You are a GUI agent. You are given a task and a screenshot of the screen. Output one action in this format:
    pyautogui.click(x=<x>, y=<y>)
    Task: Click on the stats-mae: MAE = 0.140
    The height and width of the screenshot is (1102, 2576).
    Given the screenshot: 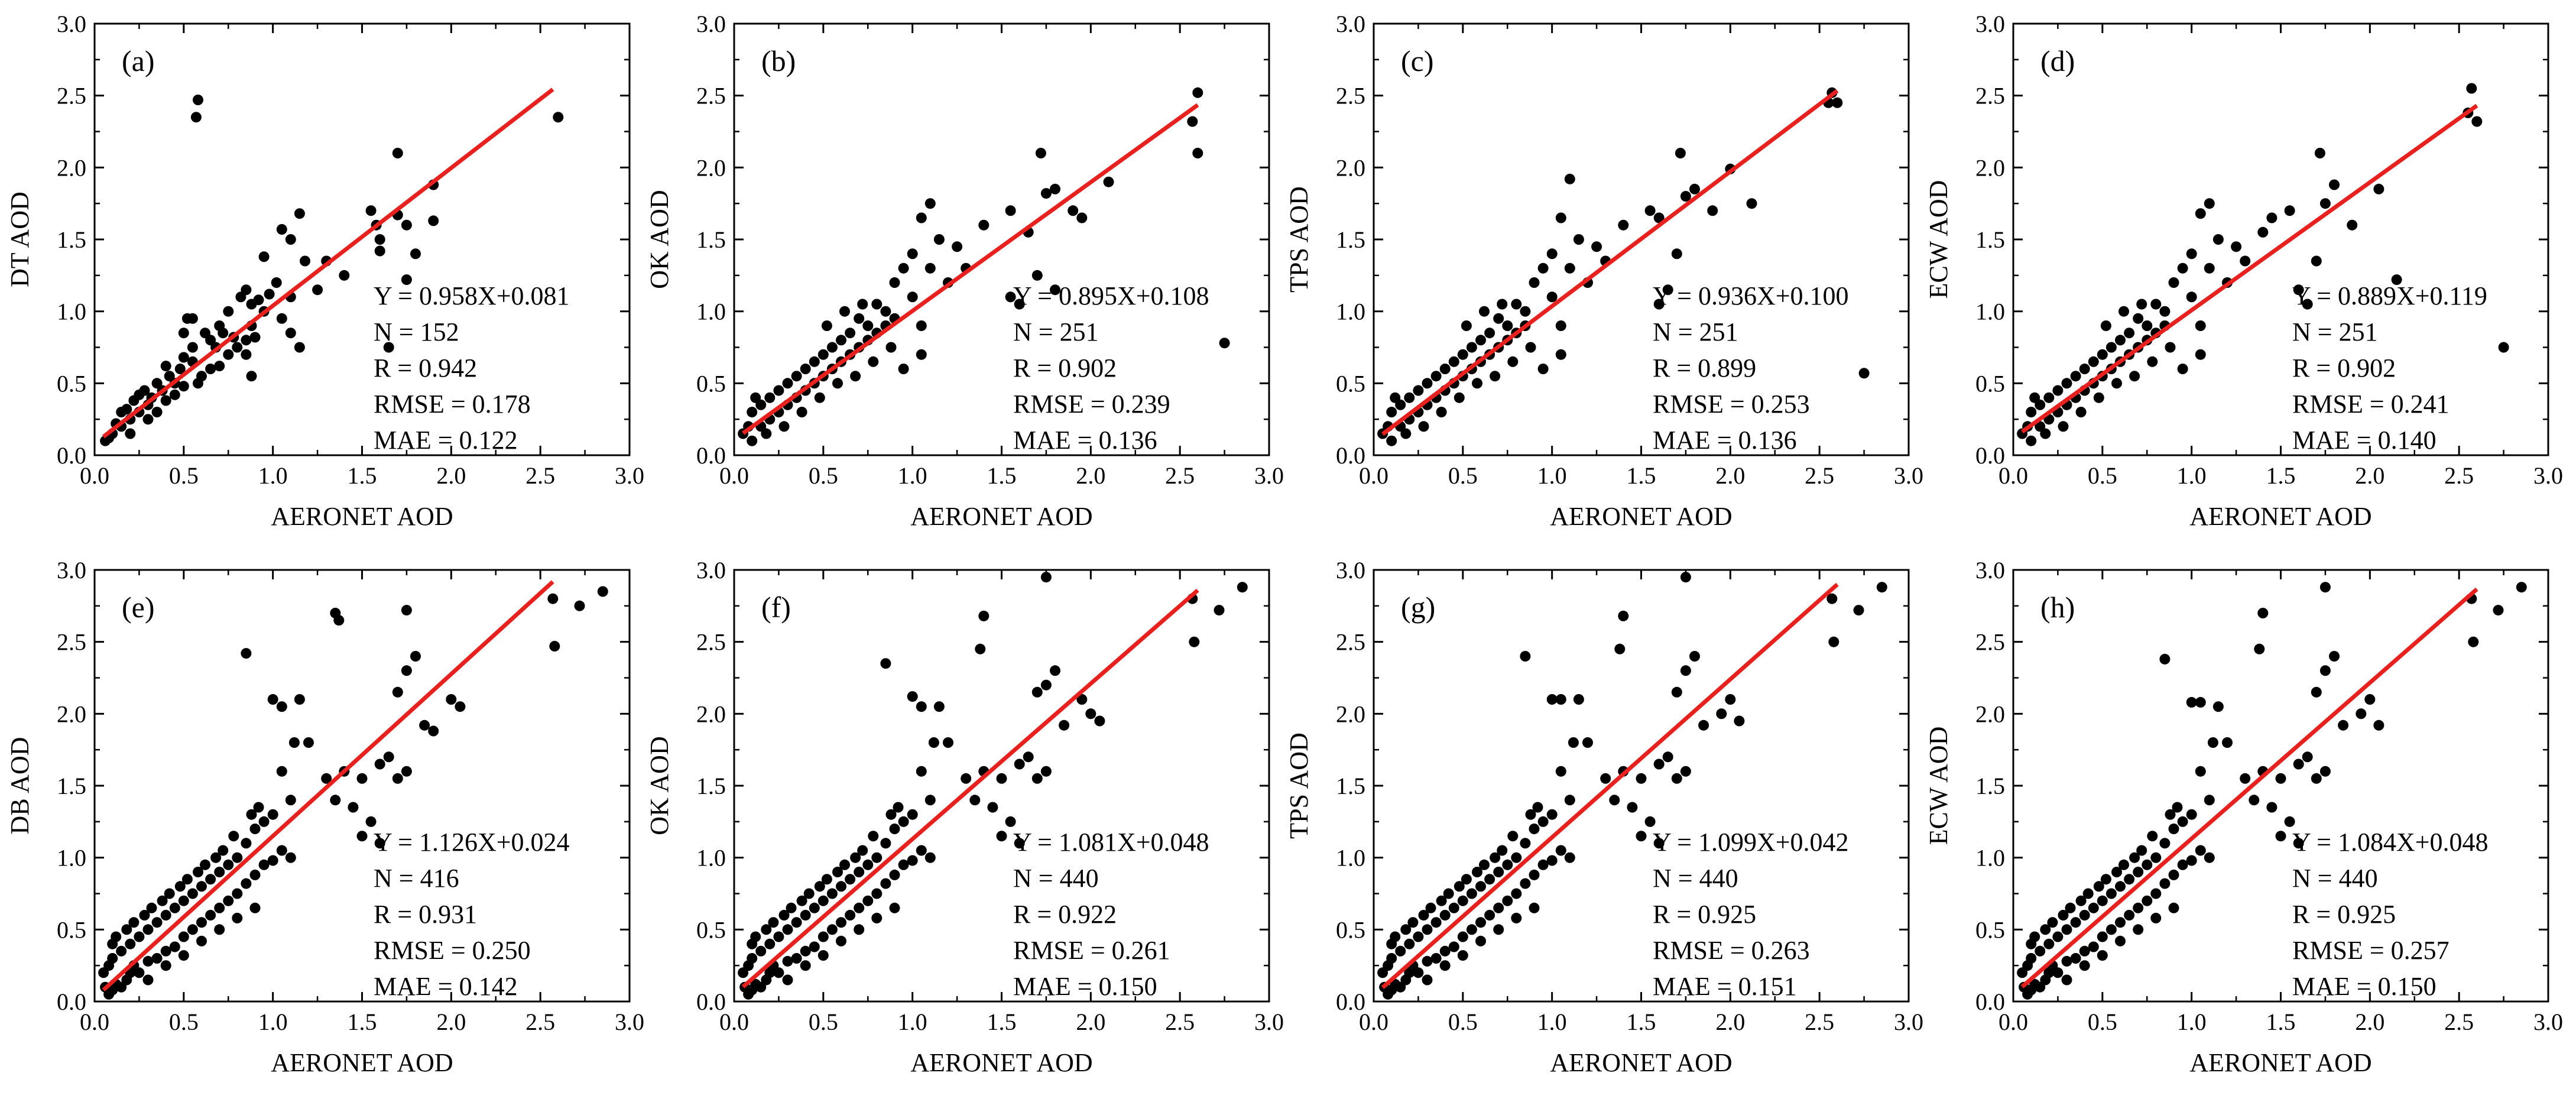 What is the action you would take?
    pyautogui.click(x=2364, y=440)
    